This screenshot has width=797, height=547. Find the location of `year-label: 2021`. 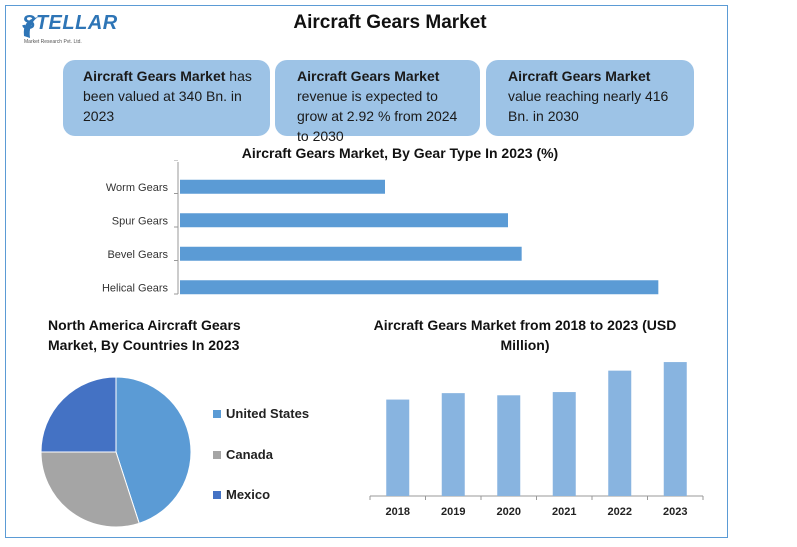

year-label: 2021 is located at coordinates (564, 512).